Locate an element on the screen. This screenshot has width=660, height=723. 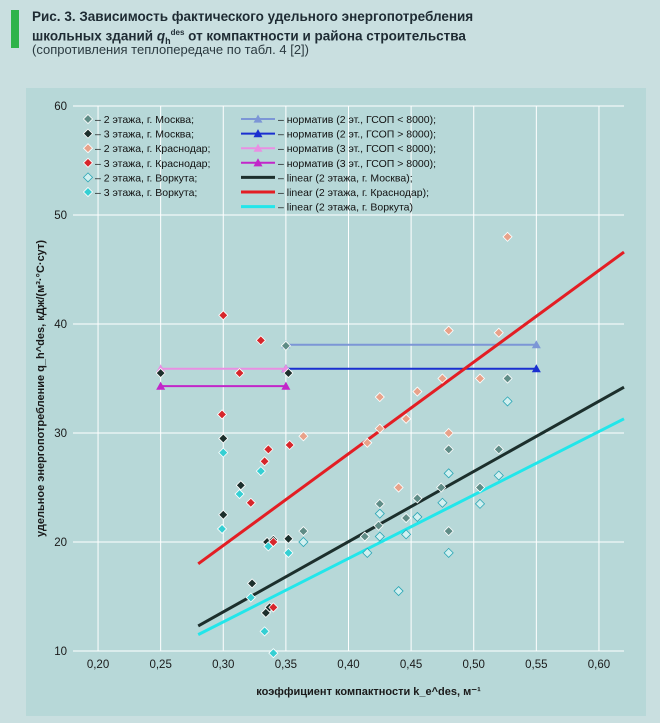
legend-label: – linear (2 этажа, г. Краснодар); is located at coordinates (353, 193).